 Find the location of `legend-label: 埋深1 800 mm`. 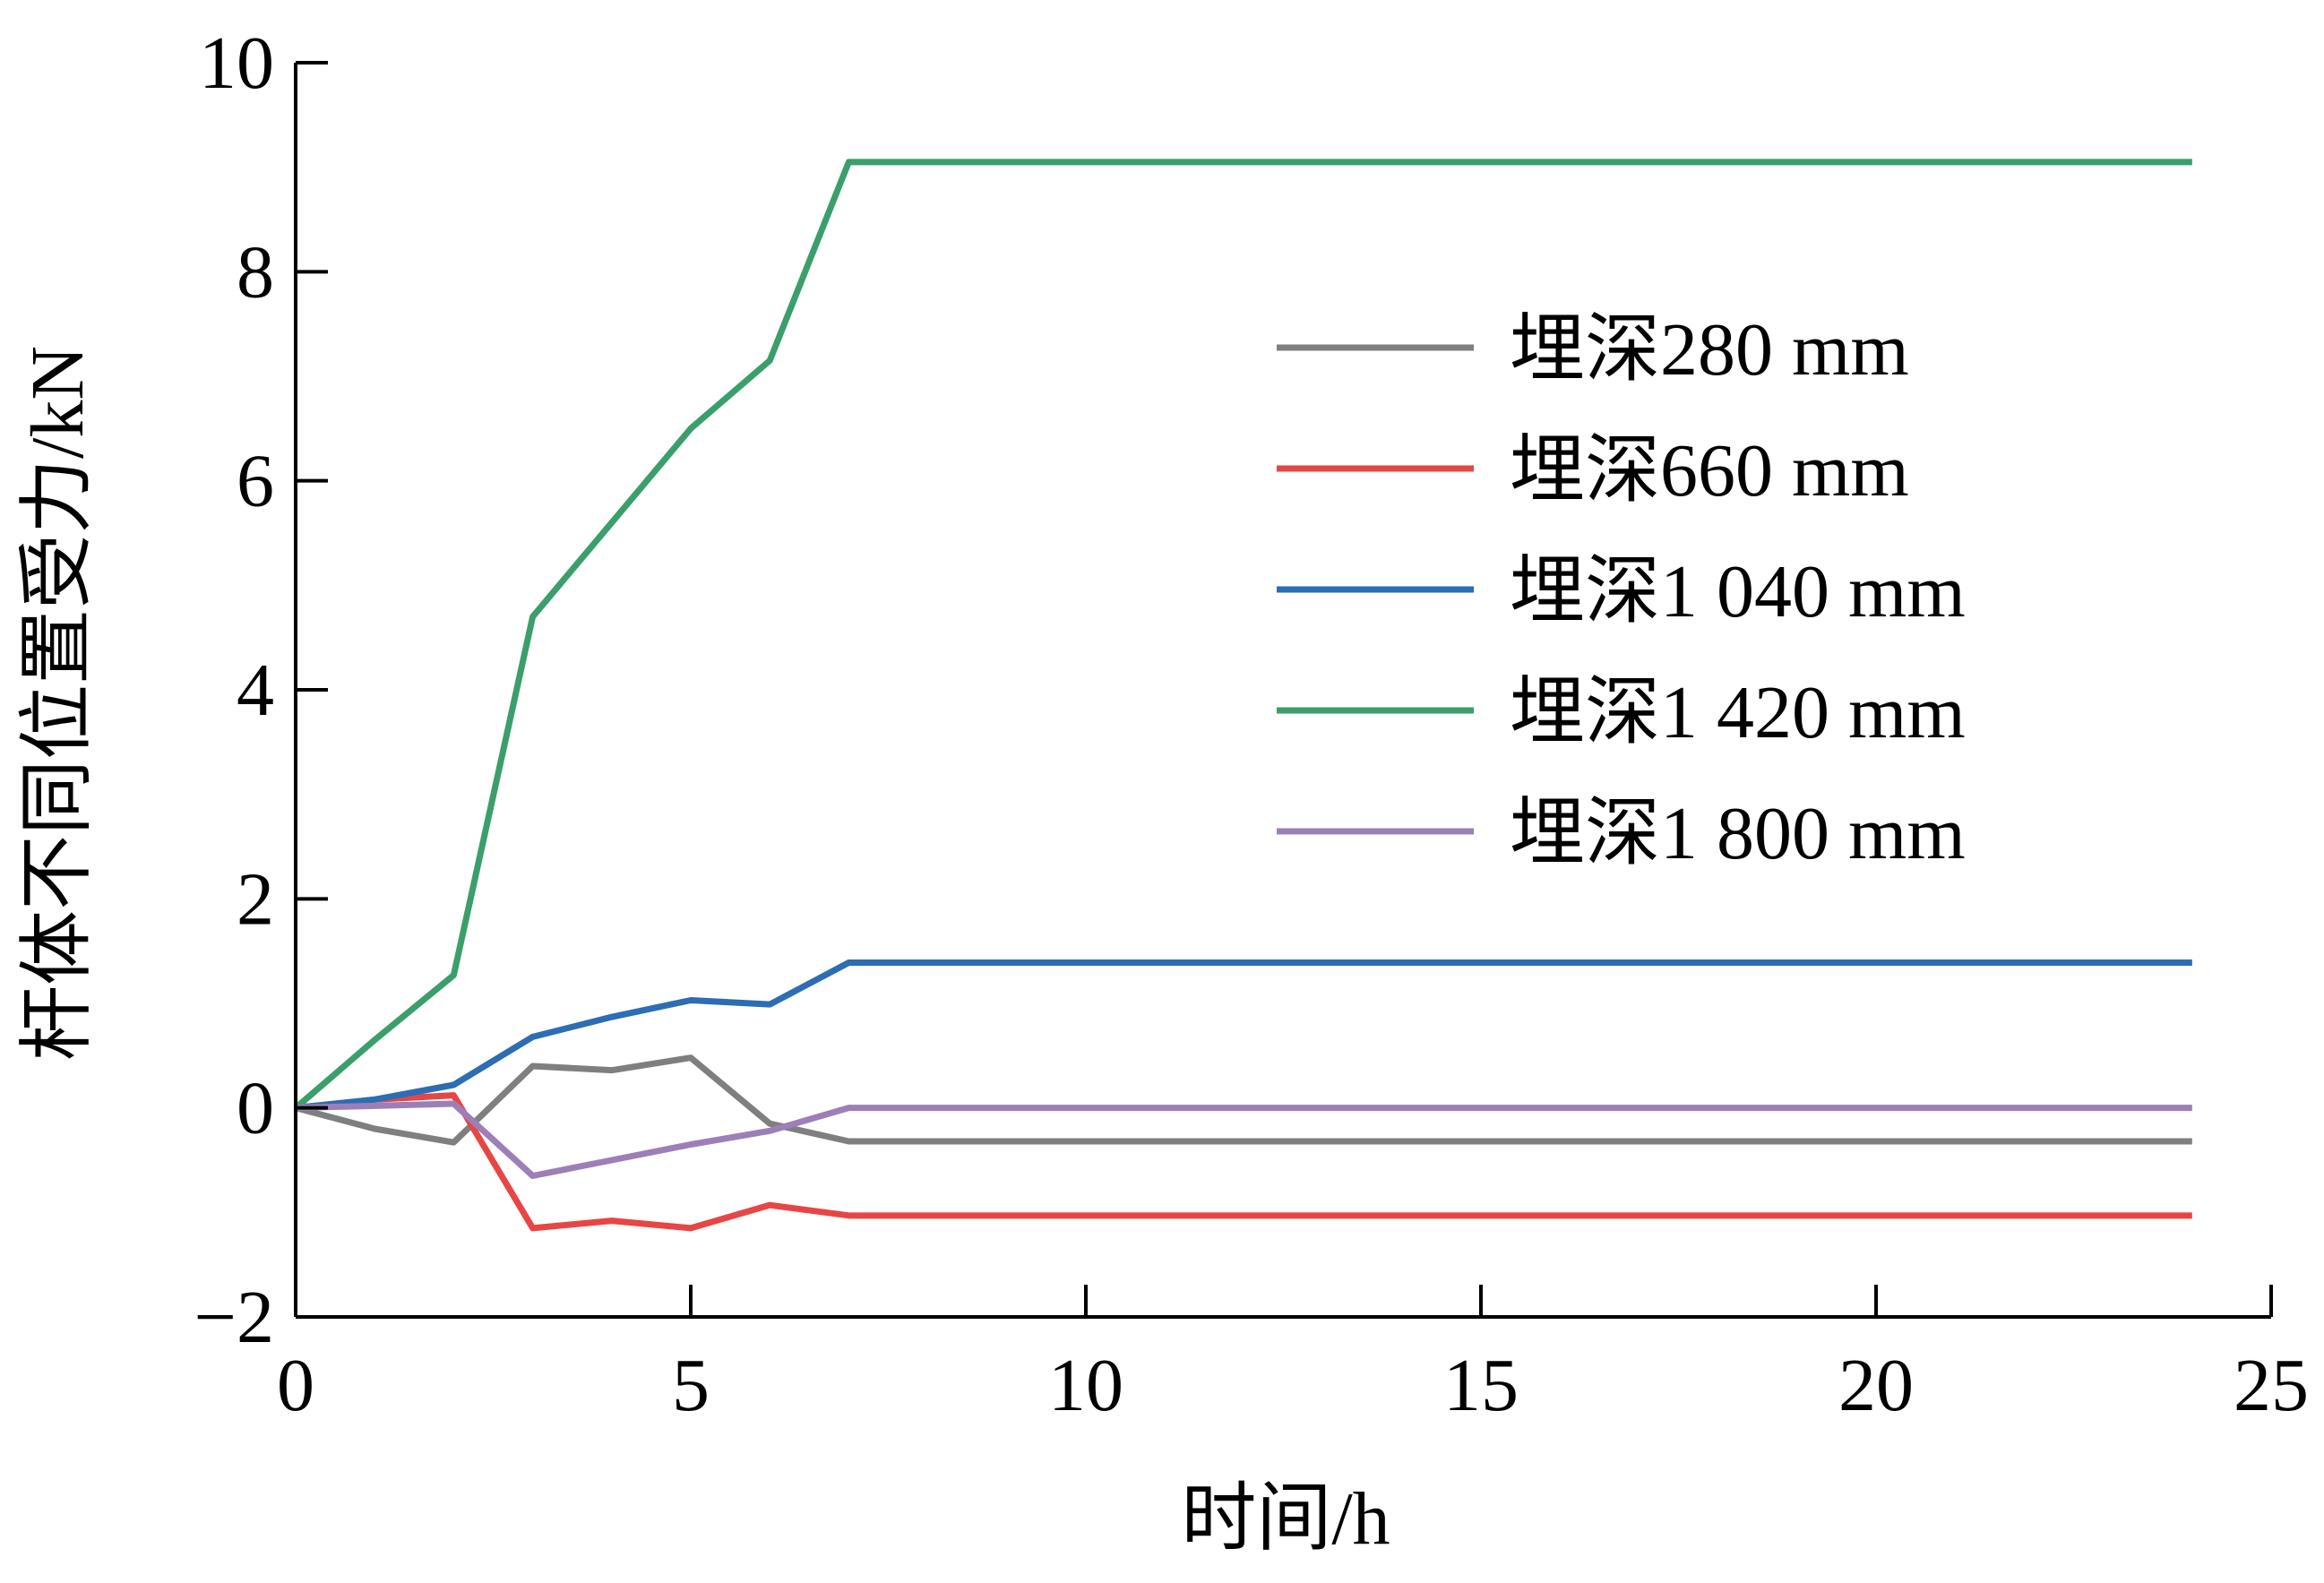

legend-label: 埋深1 800 mm is located at coordinates (1738, 833).